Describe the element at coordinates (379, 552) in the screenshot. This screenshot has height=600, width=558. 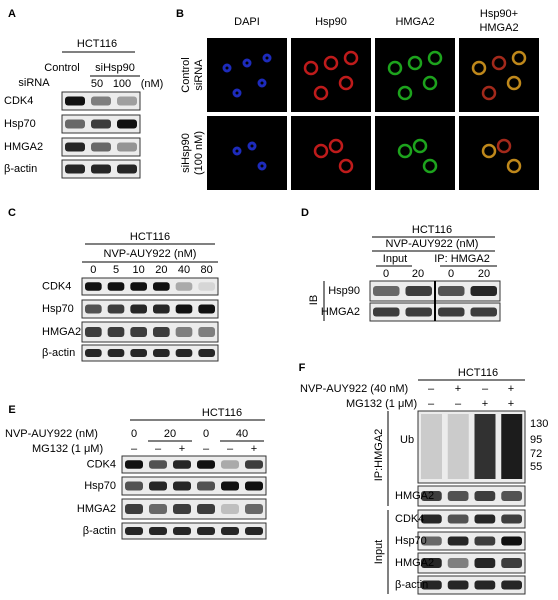
I see `label: Input` at that location.